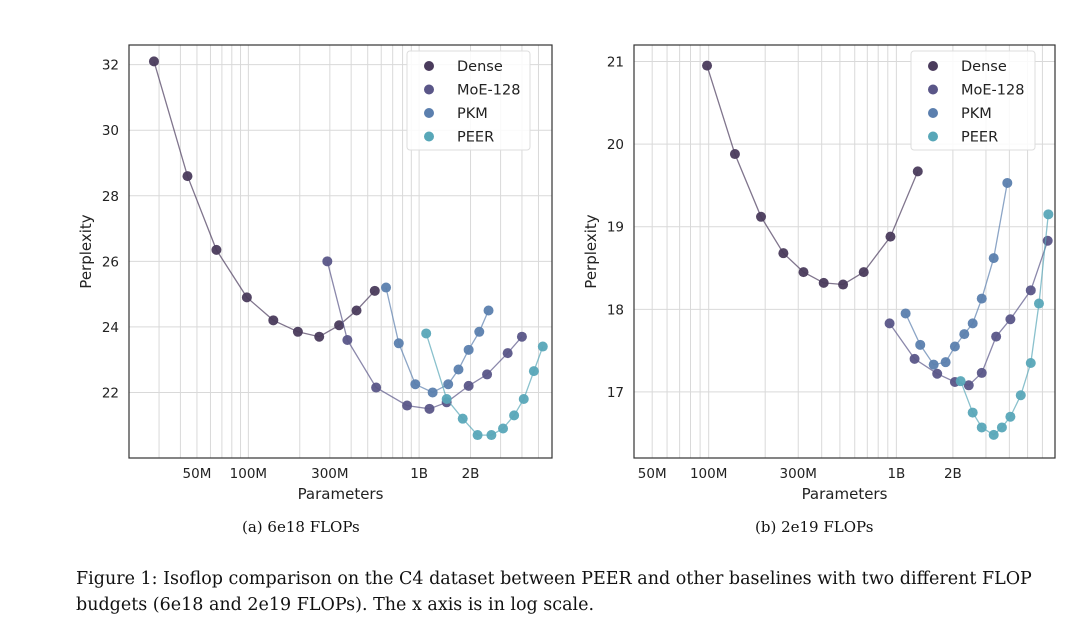  Describe the element at coordinates (814, 527) in the screenshot. I see `subcaption-b: (b) 2e19 FLOPs` at that location.